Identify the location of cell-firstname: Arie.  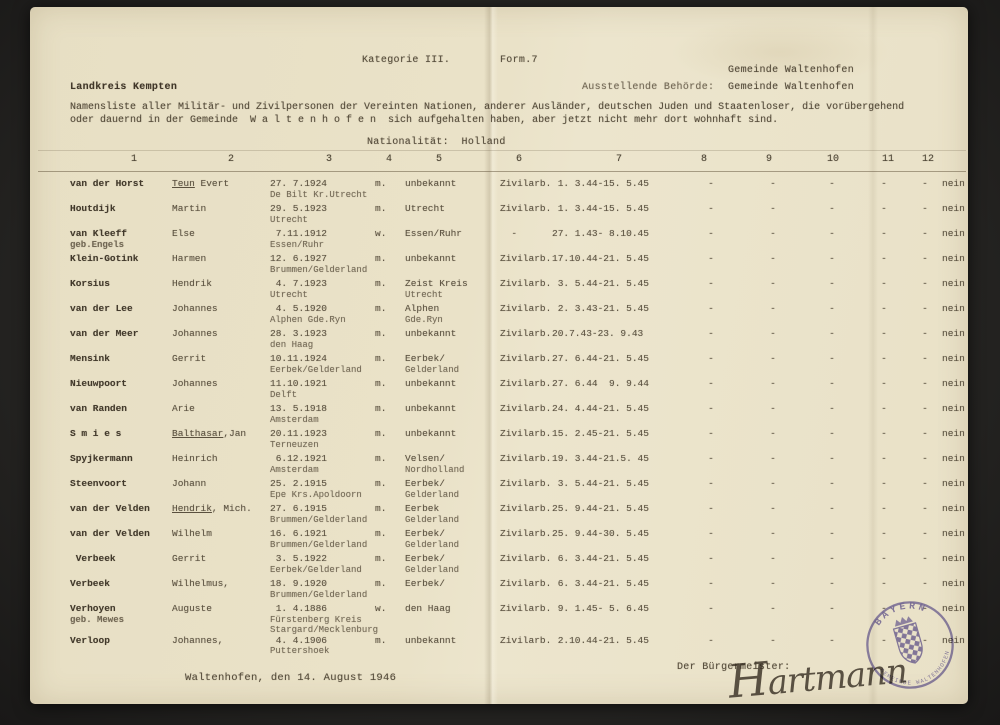
(183, 408).